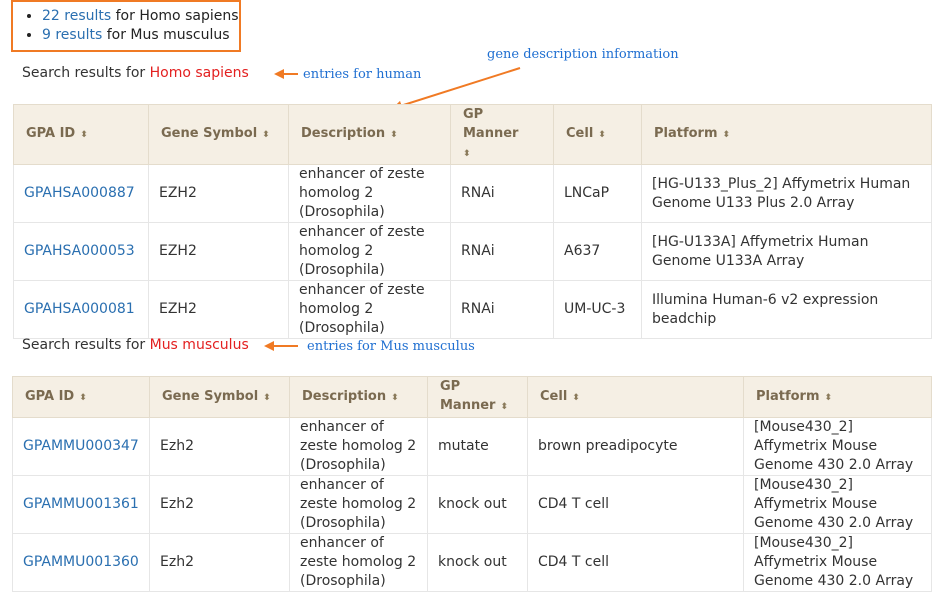 This screenshot has width=951, height=593. What do you see at coordinates (391, 346) in the screenshot?
I see `annotation-entries-mouse: entries for Mus musculus` at bounding box center [391, 346].